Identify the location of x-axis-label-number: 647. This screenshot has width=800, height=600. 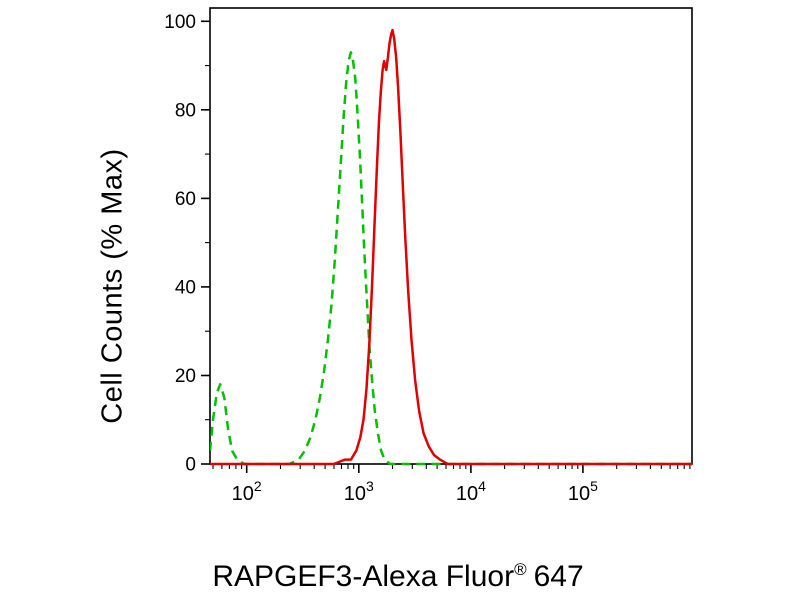
(558, 576).